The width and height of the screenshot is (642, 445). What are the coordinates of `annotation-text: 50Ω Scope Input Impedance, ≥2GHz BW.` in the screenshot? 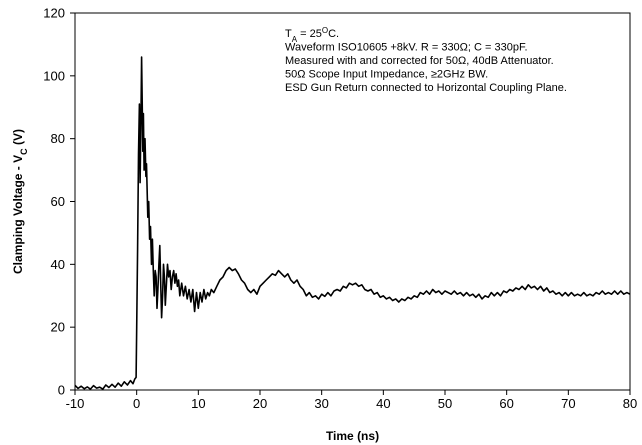 It's located at (386, 75).